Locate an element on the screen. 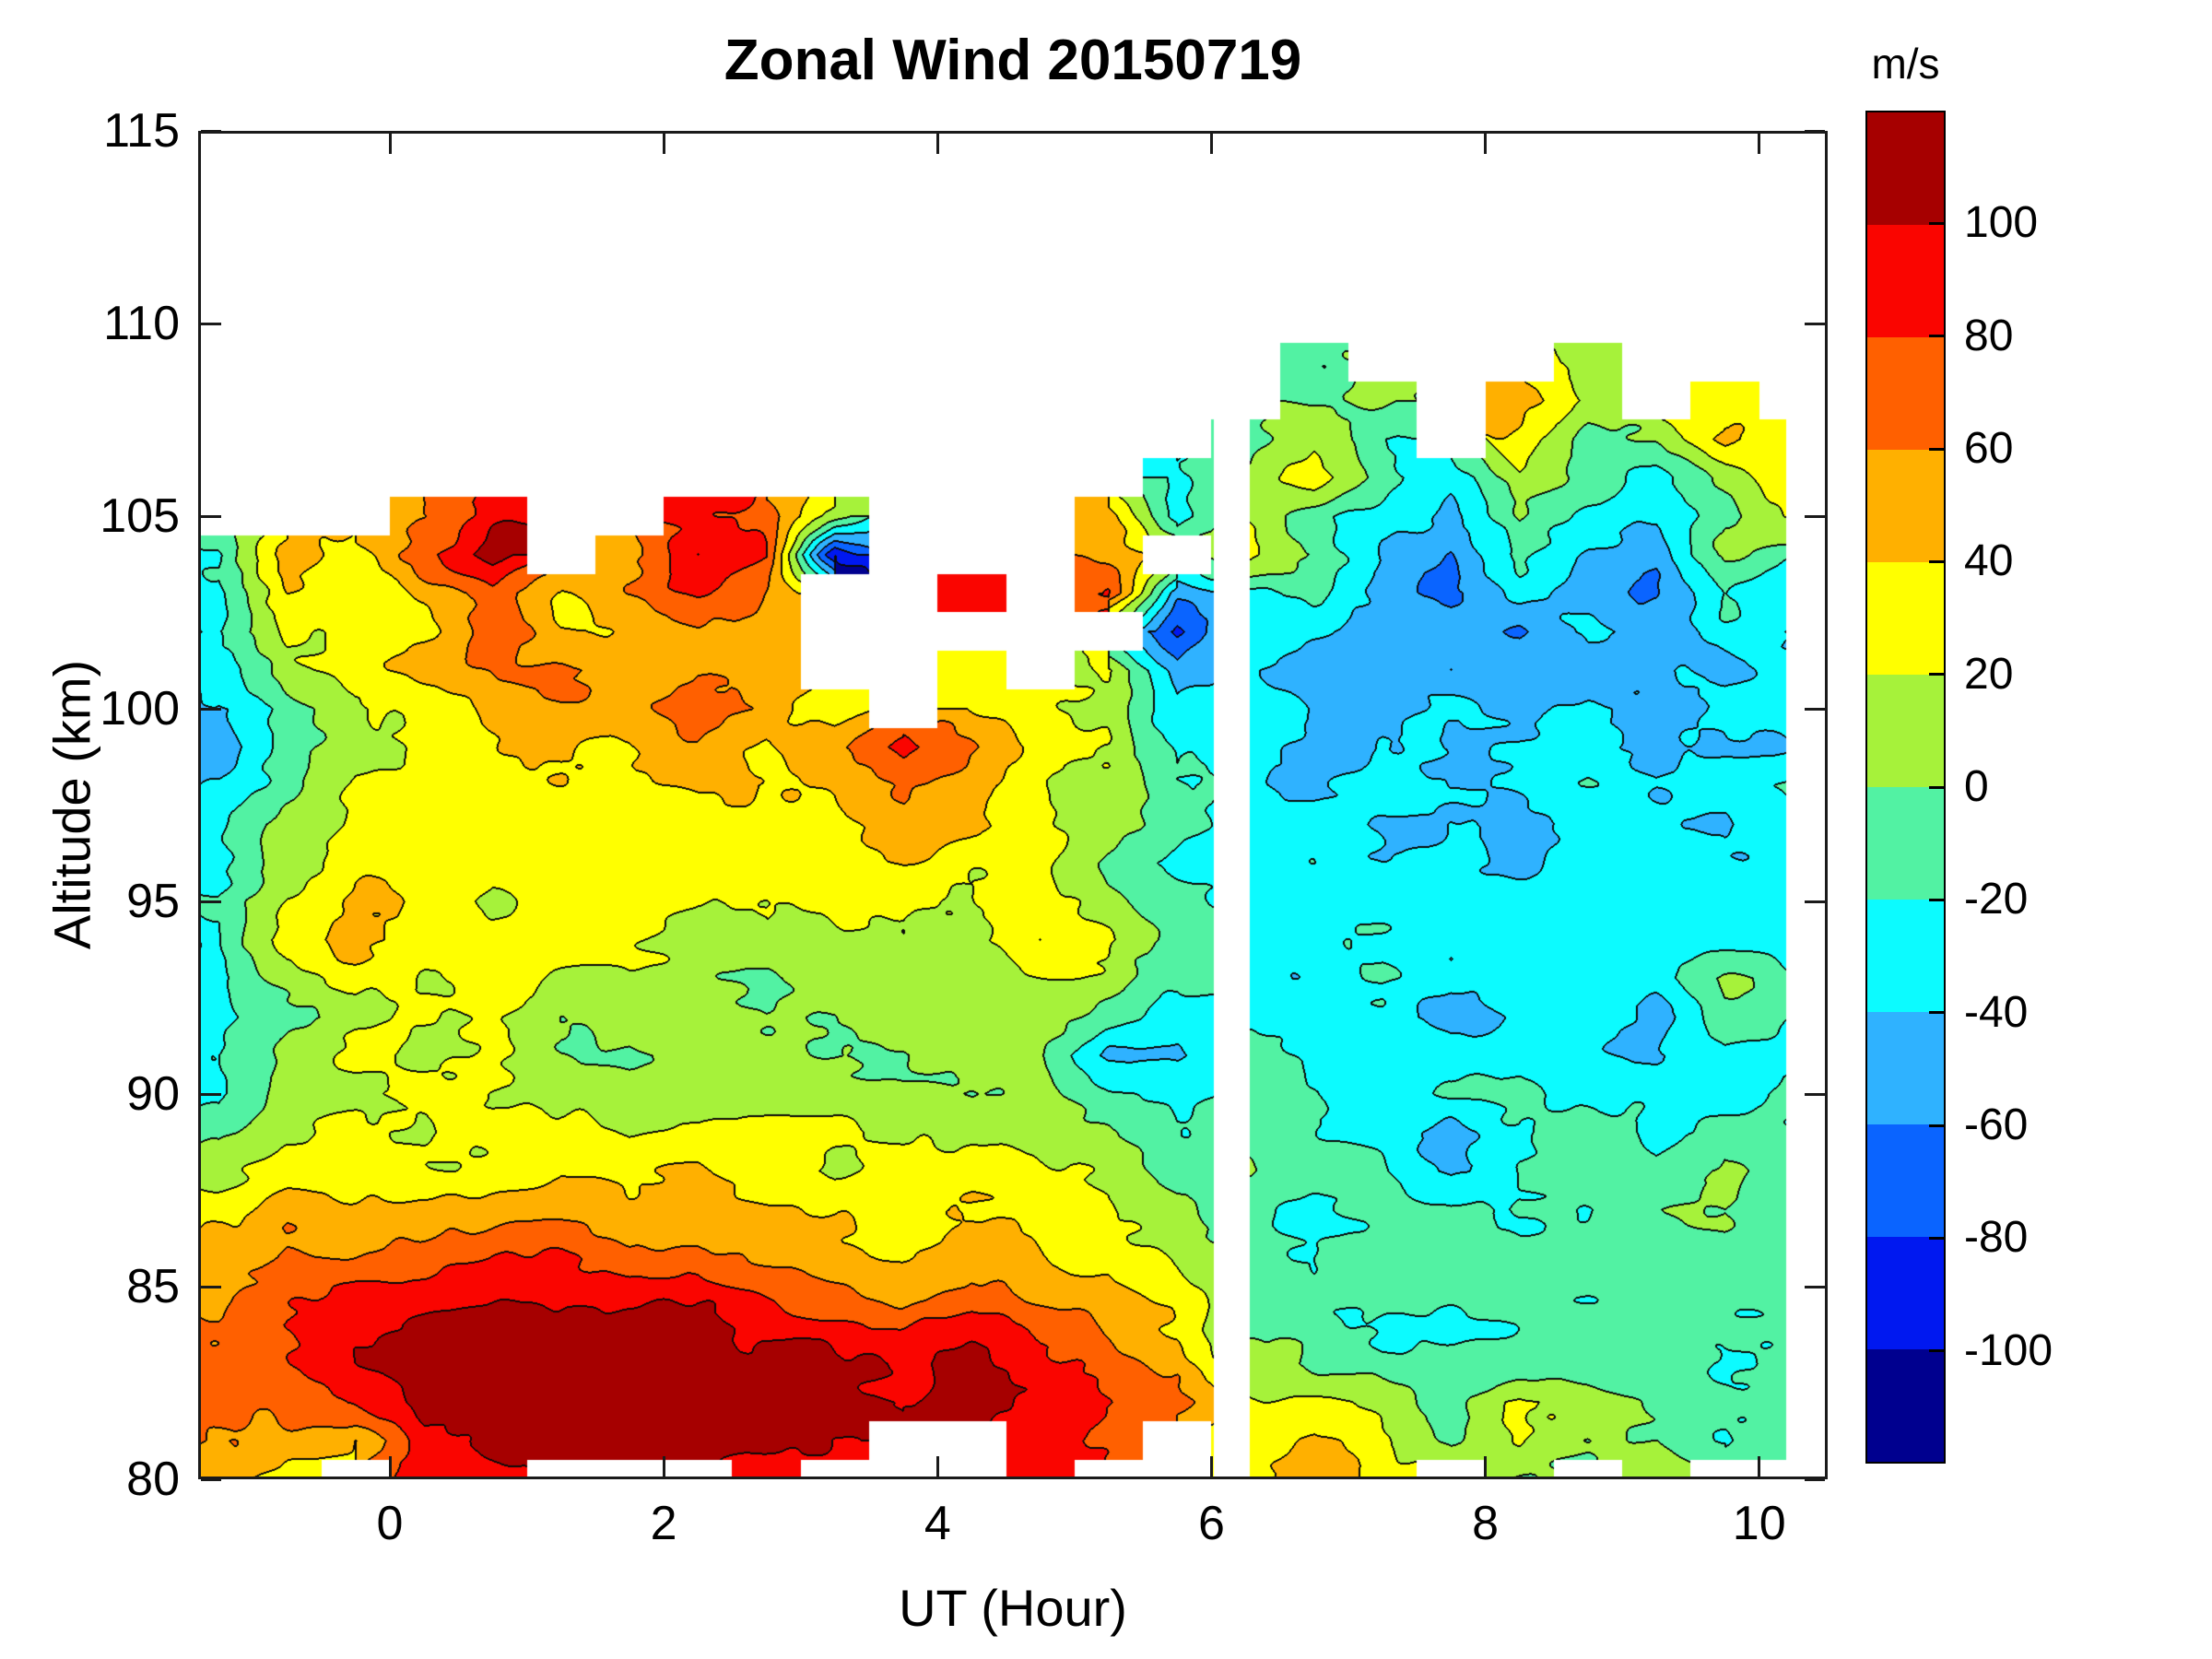  x-tick-label: 6 is located at coordinates (1211, 1523).